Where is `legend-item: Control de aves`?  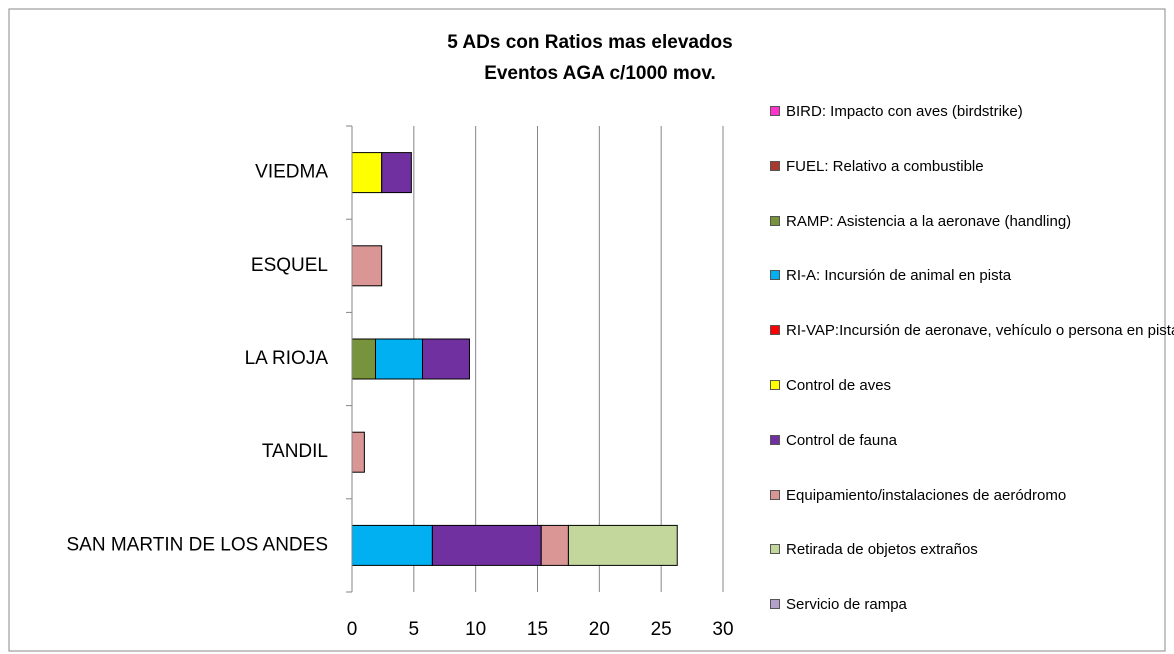 legend-item: Control de aves is located at coordinates (972, 386).